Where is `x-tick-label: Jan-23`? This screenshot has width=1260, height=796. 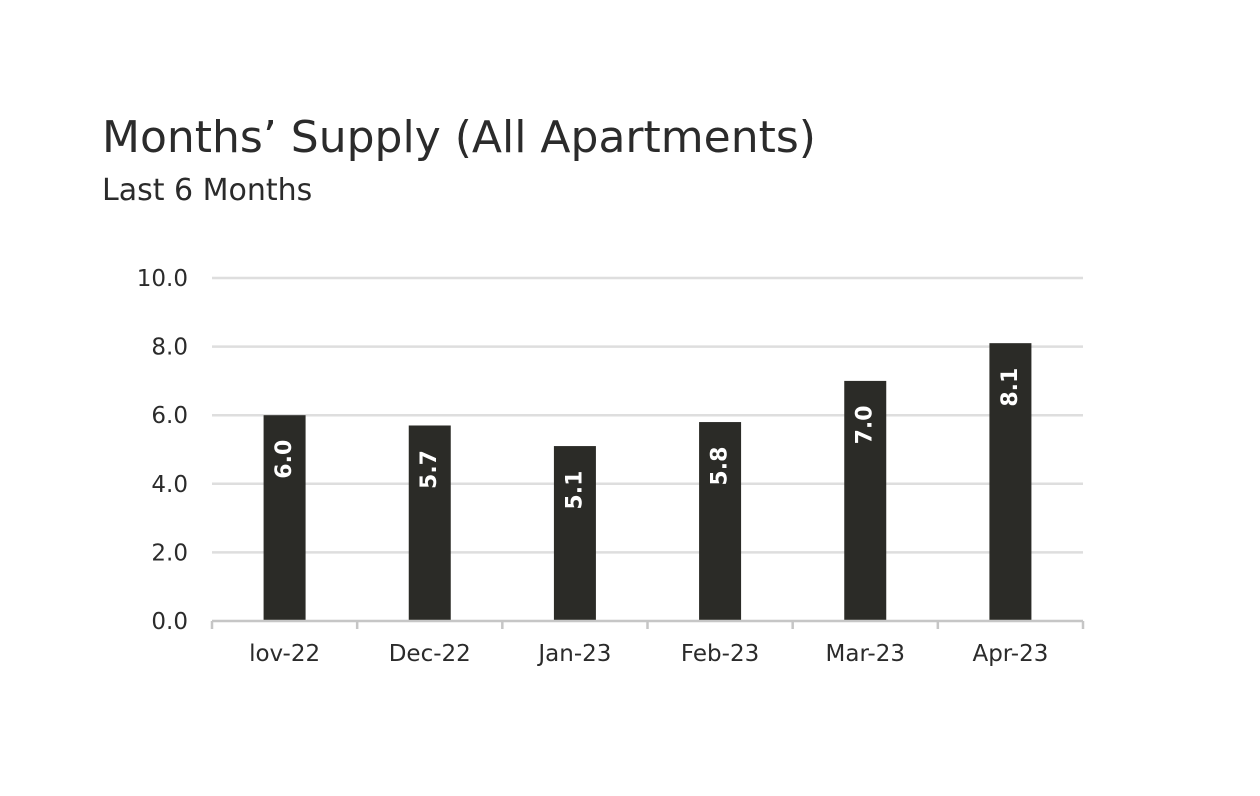 x-tick-label: Jan-23 is located at coordinates (573, 654).